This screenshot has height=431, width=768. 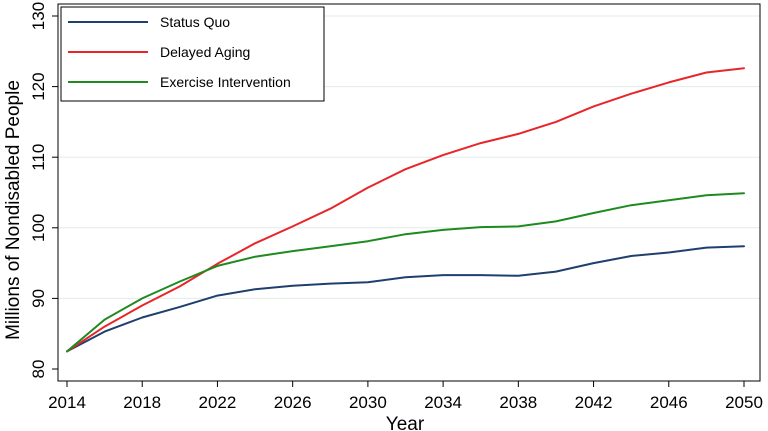 What do you see at coordinates (225, 82) in the screenshot?
I see `legend-label-exercise-intervention: Exercise Intervention` at bounding box center [225, 82].